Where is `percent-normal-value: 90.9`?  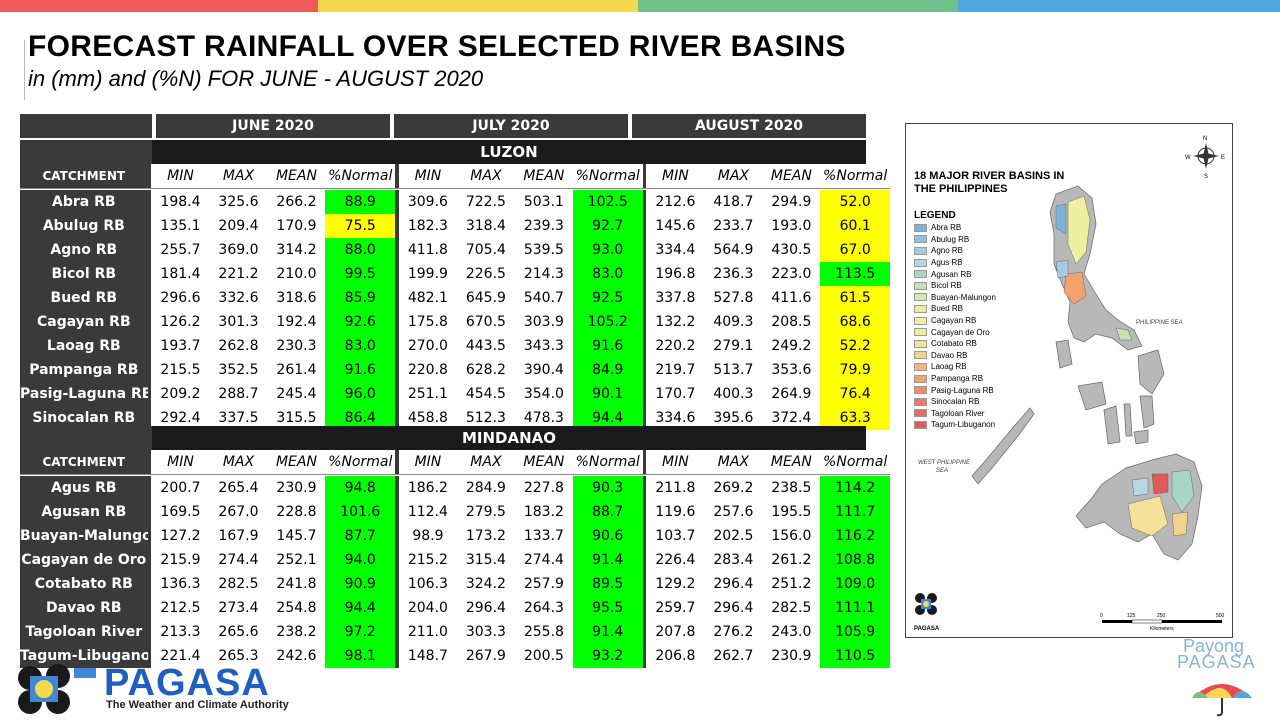
percent-normal-value: 90.9 is located at coordinates (360, 584).